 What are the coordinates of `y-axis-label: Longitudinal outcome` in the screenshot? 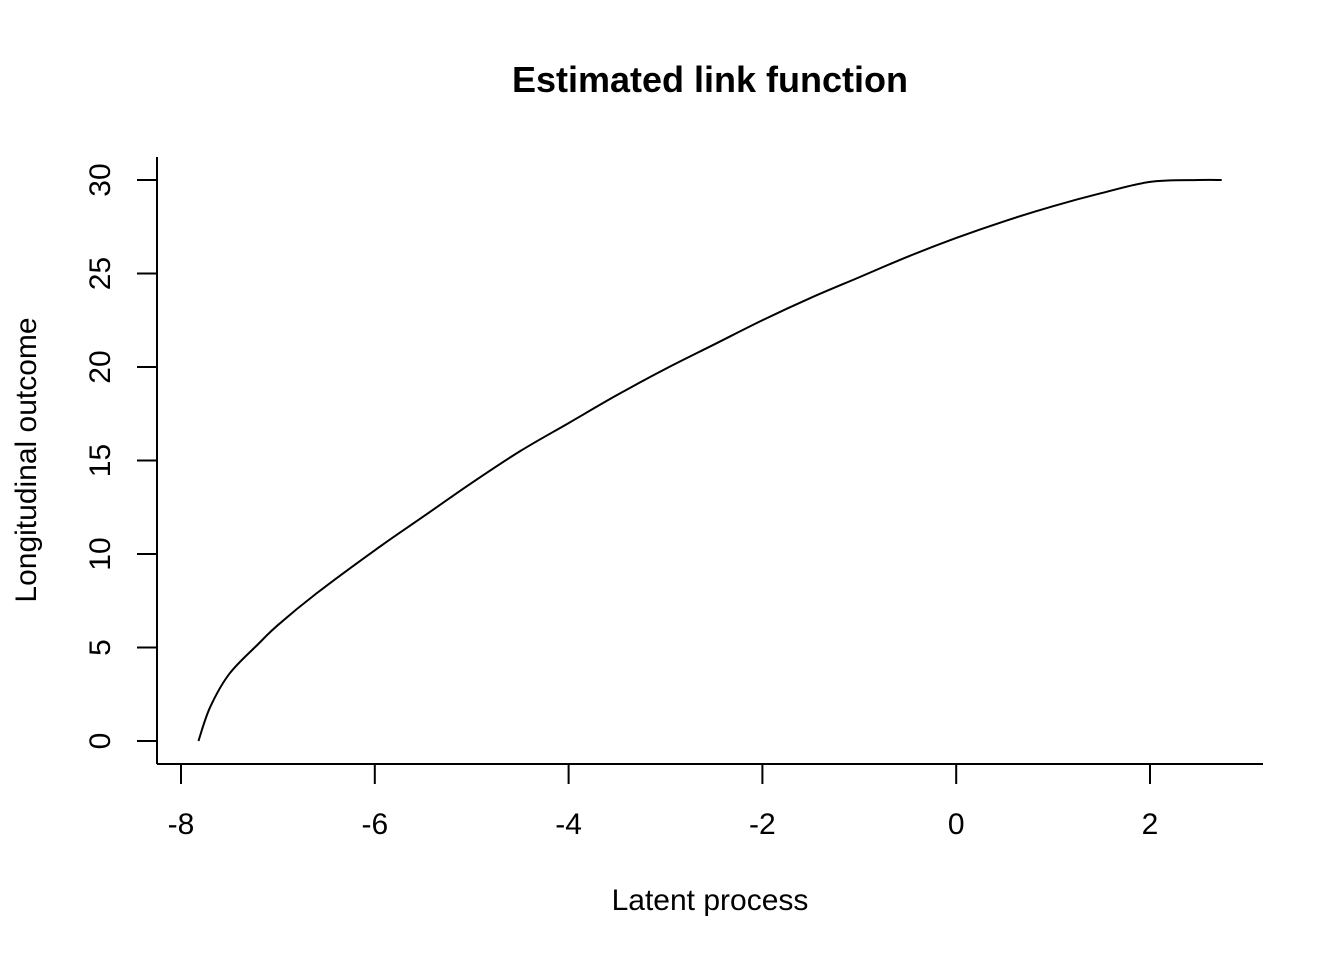 It's located at (26, 459).